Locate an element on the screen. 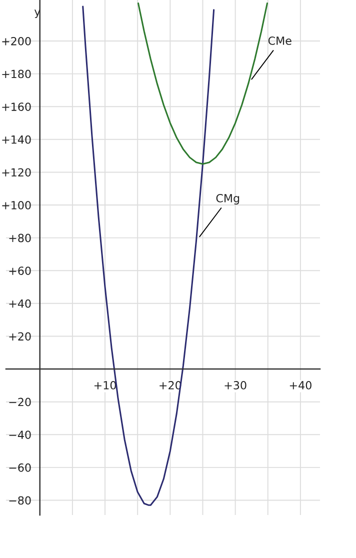 Image resolution: width=356 pixels, height=558 pixels. y-tick-label: −80 is located at coordinates (20, 500).